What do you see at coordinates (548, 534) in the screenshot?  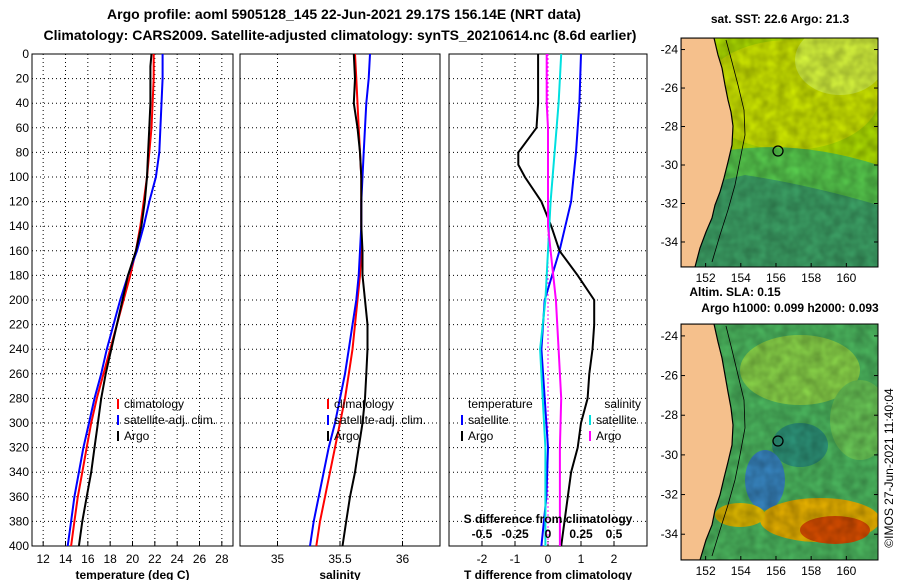 I see `diff-top-tick-label: 0` at bounding box center [548, 534].